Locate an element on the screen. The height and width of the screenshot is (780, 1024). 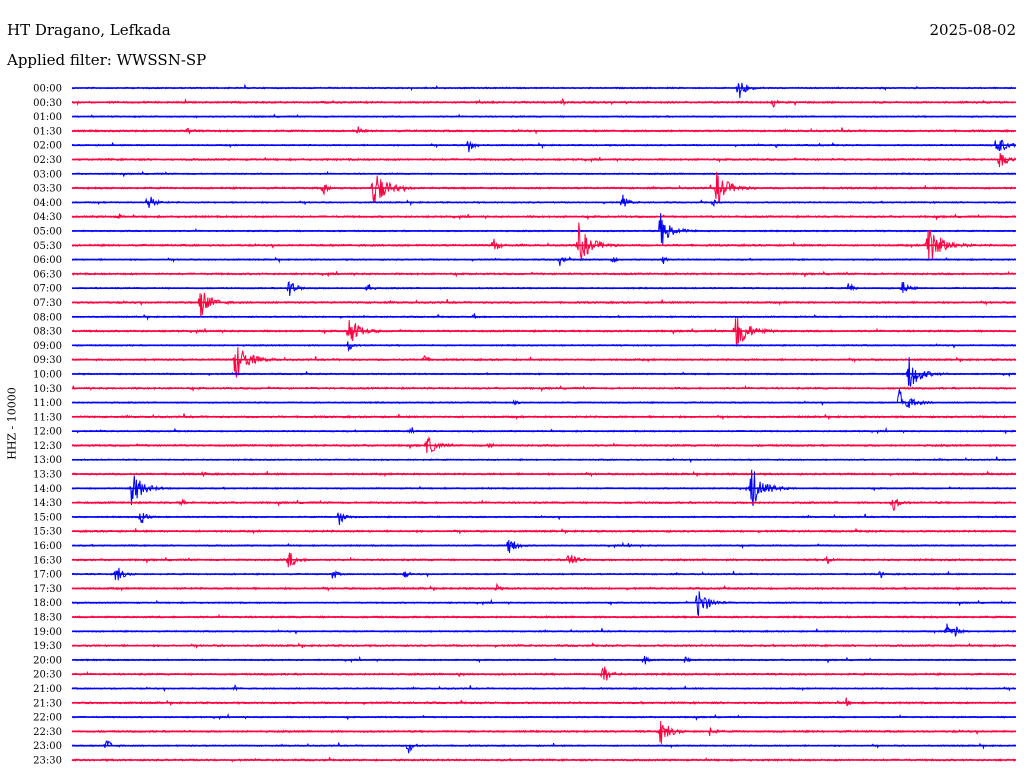
date-label: 2025-08-02 is located at coordinates (972, 30).